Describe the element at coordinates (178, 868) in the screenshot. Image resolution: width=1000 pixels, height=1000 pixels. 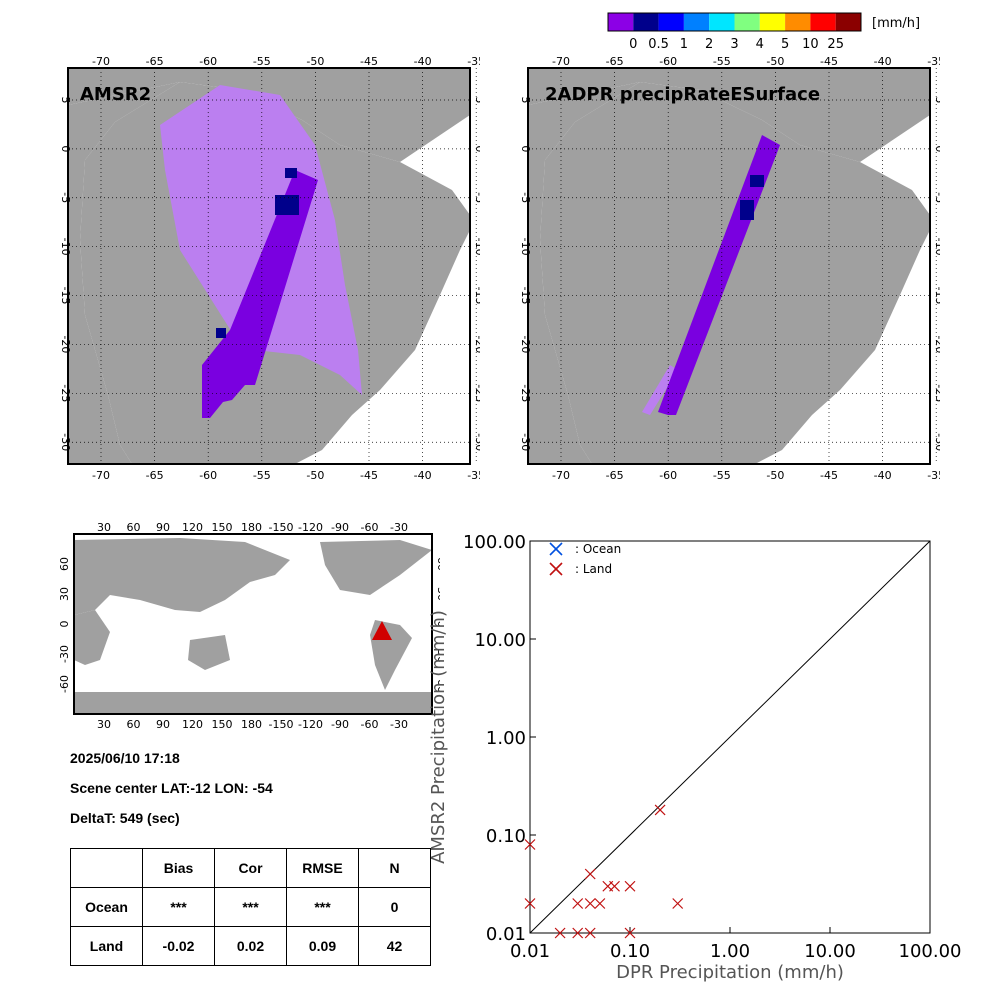
I see `stats-header-cell: Bias` at that location.